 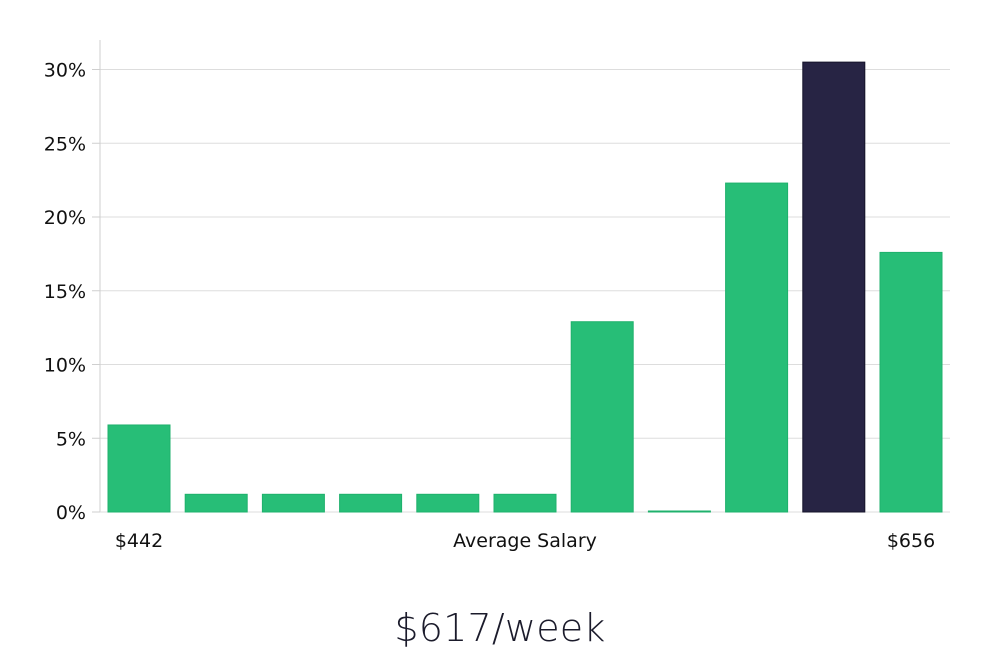 What do you see at coordinates (65, 292) in the screenshot?
I see `y-tick-label: 15%` at bounding box center [65, 292].